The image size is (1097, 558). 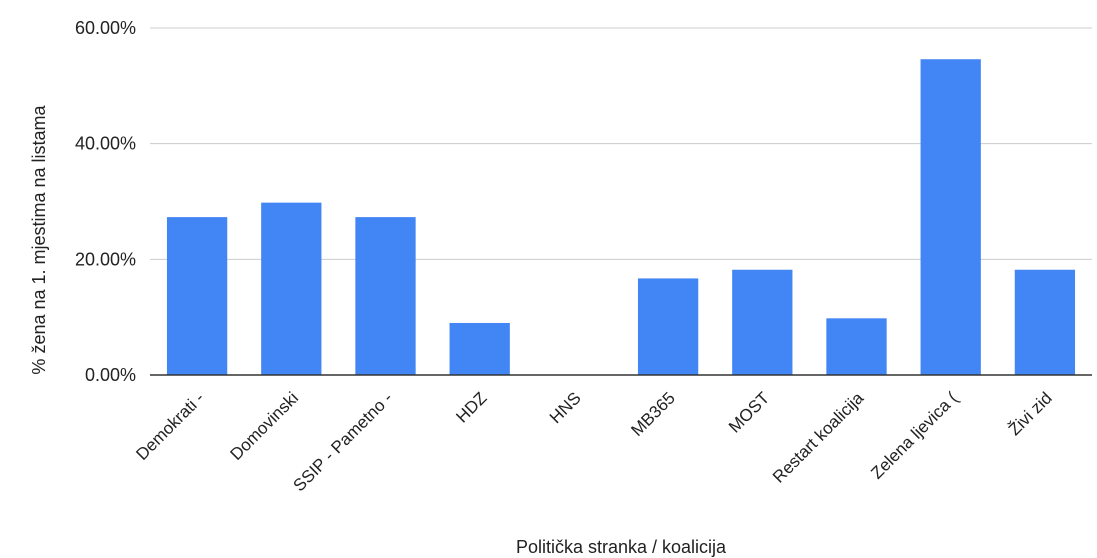 I want to click on x-tick-label: Restart koalicija, so click(x=818, y=437).